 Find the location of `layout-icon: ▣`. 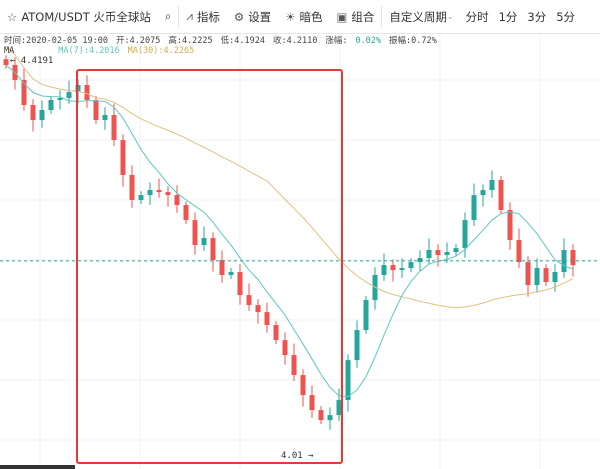

layout-icon: ▣ is located at coordinates (342, 16).